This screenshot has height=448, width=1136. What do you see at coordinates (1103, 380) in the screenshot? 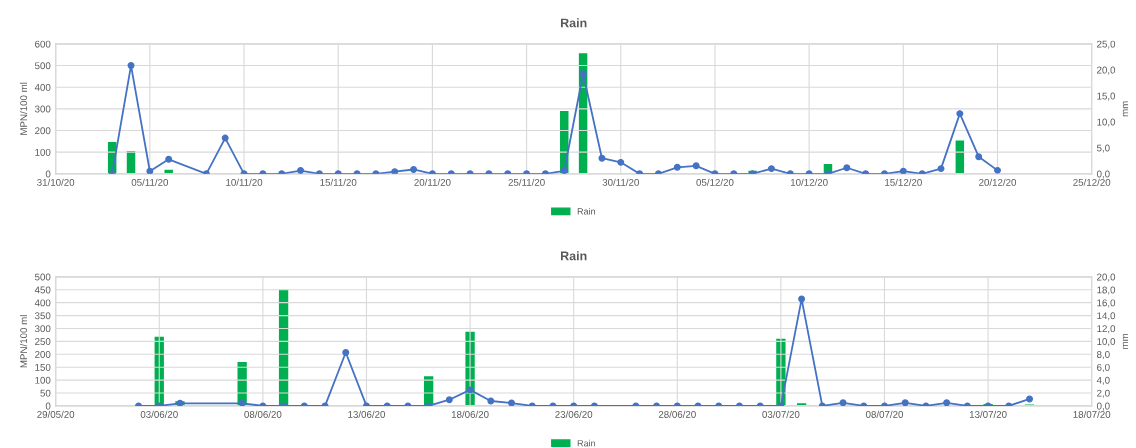
I see `y2-tick-label: 4,0` at bounding box center [1103, 380].